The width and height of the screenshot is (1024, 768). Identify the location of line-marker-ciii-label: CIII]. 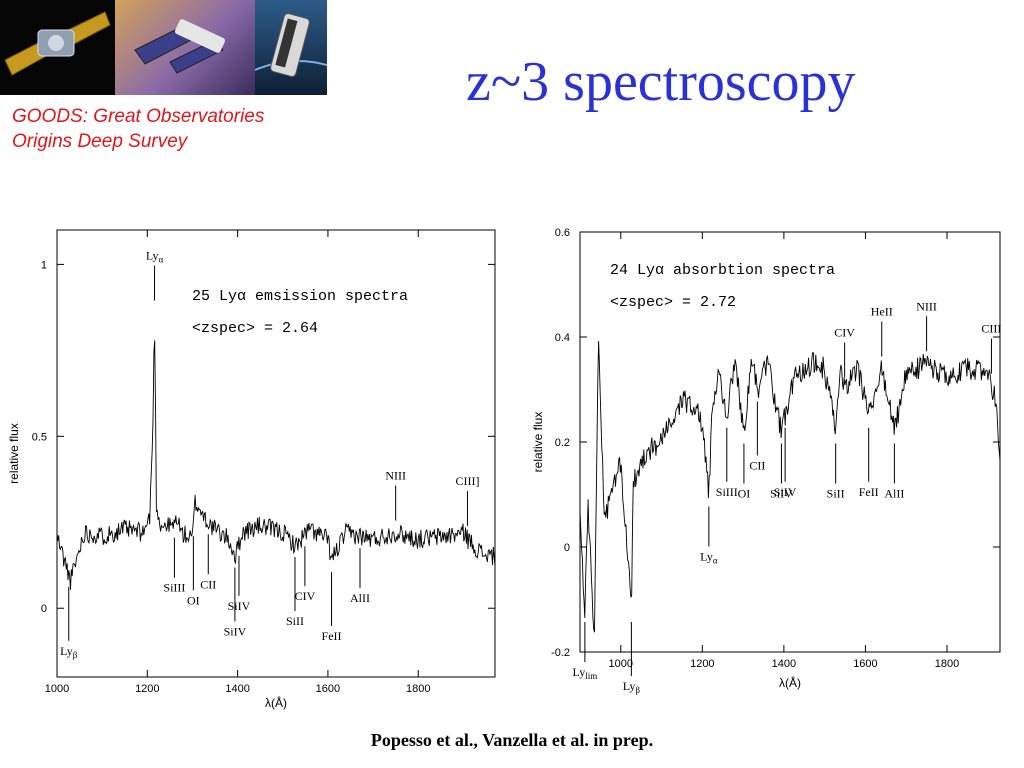
(467, 481).